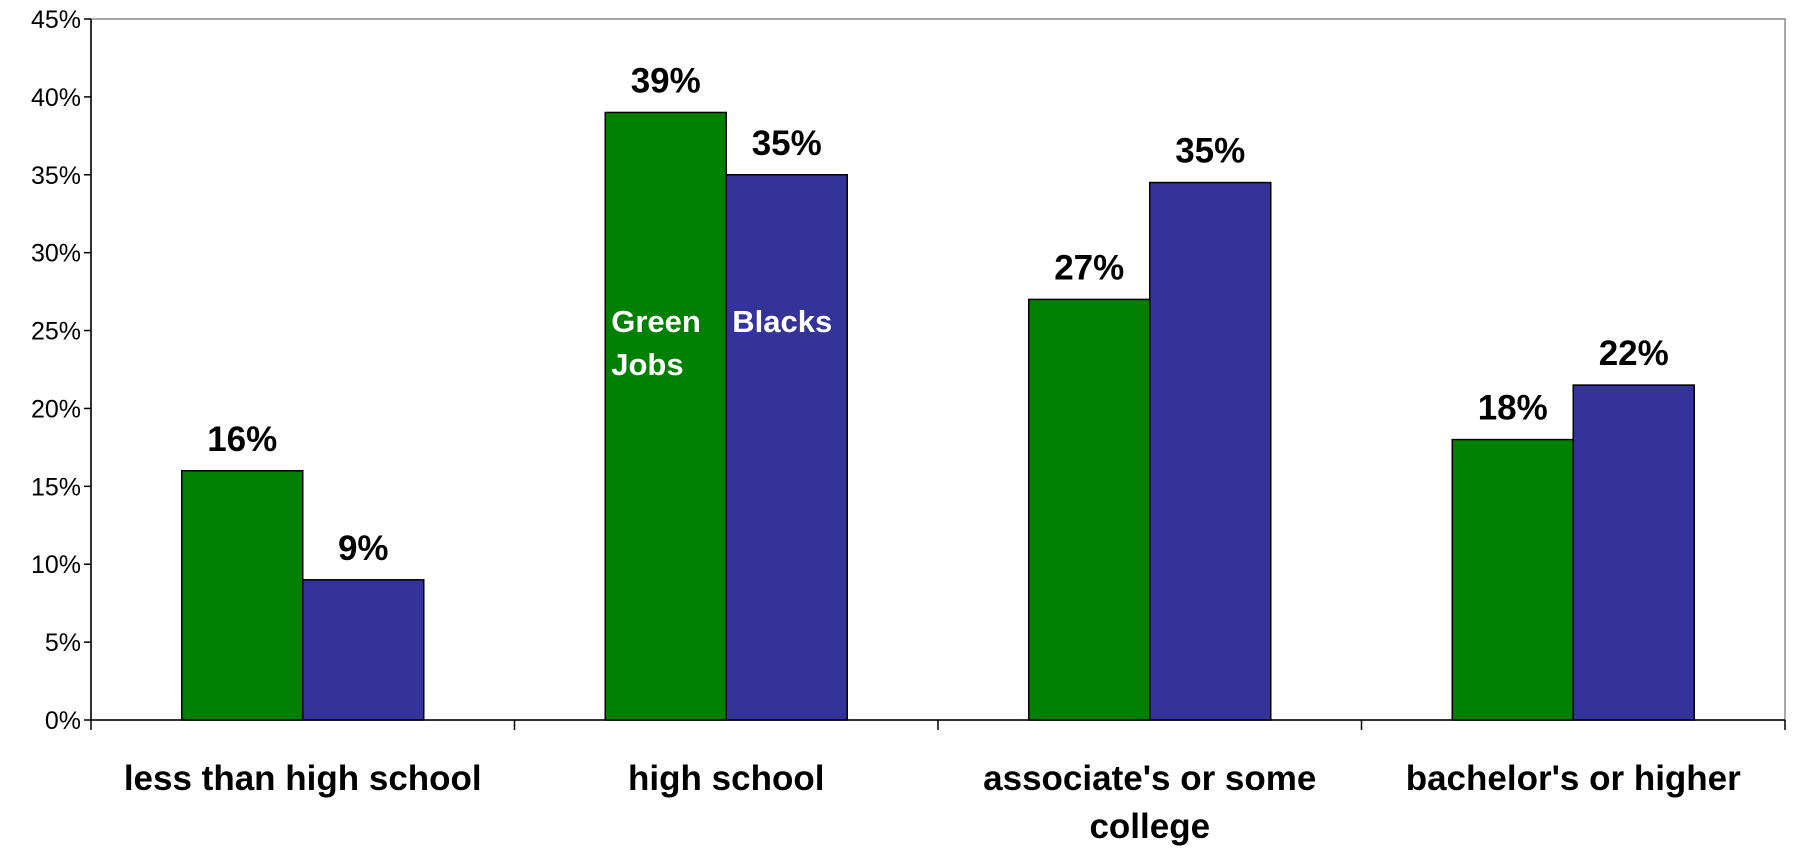 This screenshot has height=848, width=1797. What do you see at coordinates (1149, 778) in the screenshot?
I see `category-label: associate's or some` at bounding box center [1149, 778].